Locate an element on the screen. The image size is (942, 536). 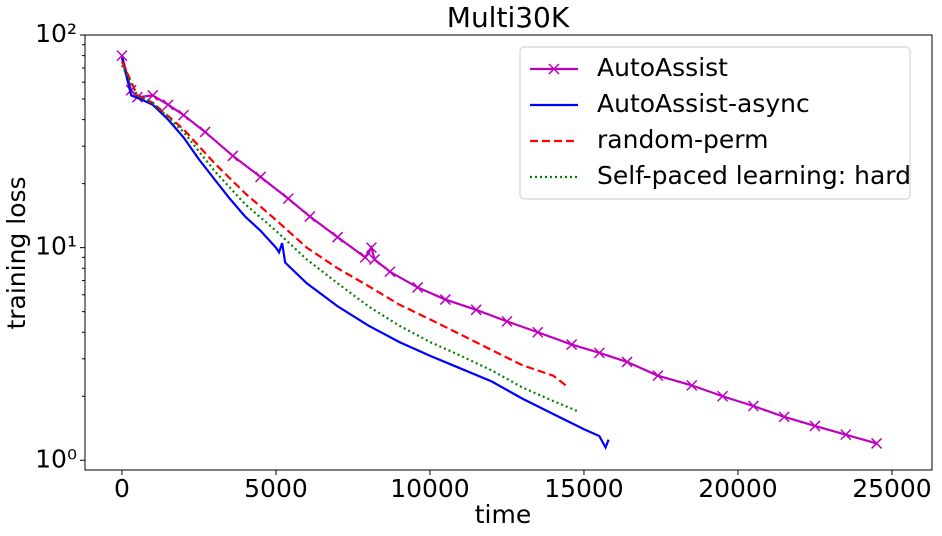
y-axis-label: training loss is located at coordinates (16, 252).